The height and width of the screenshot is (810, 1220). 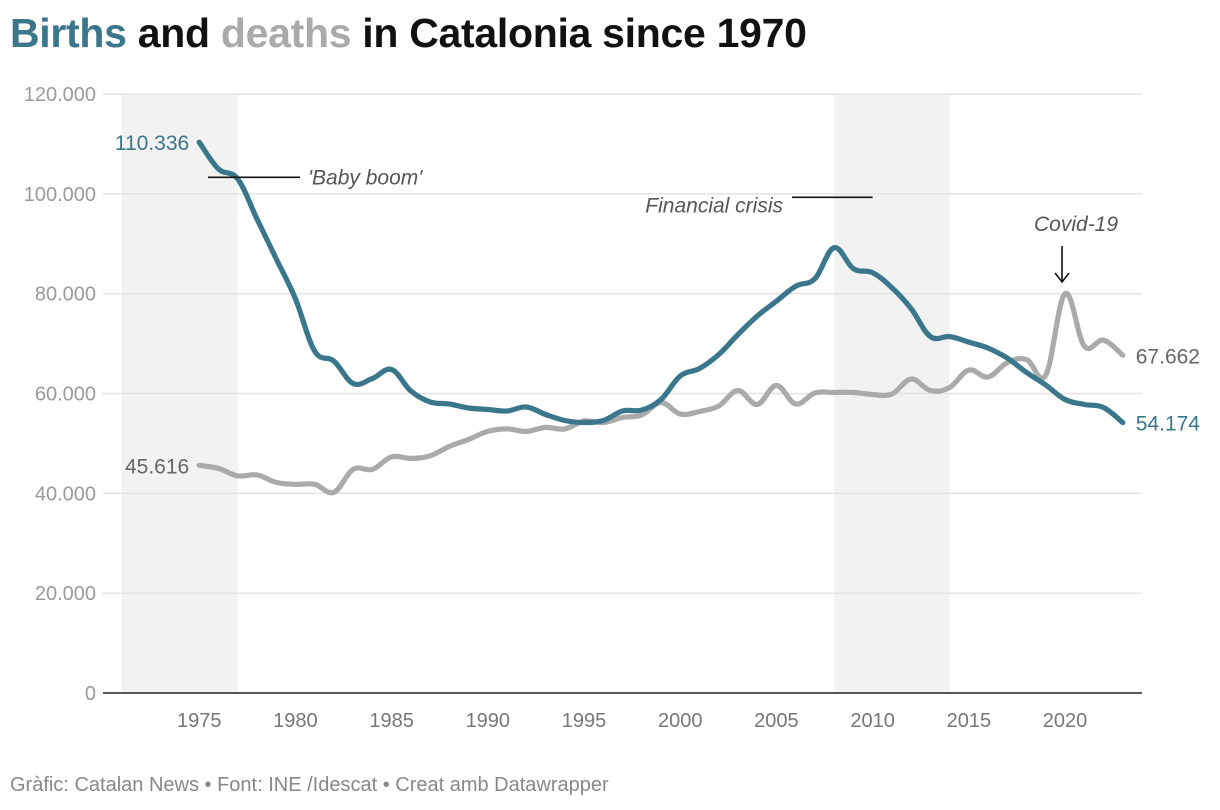 I want to click on financial-crisis-annotation: Financial crisis, so click(x=714, y=205).